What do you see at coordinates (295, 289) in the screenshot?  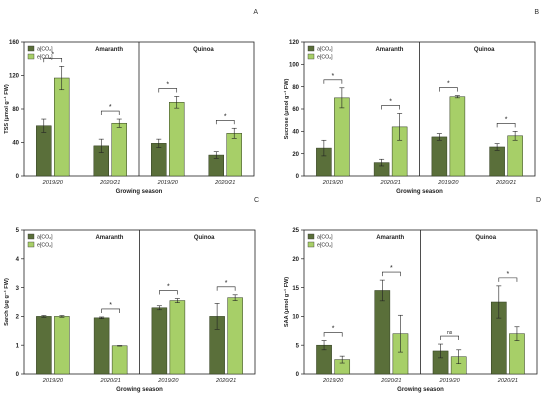 I see `y-tick-label: 15` at bounding box center [295, 289].